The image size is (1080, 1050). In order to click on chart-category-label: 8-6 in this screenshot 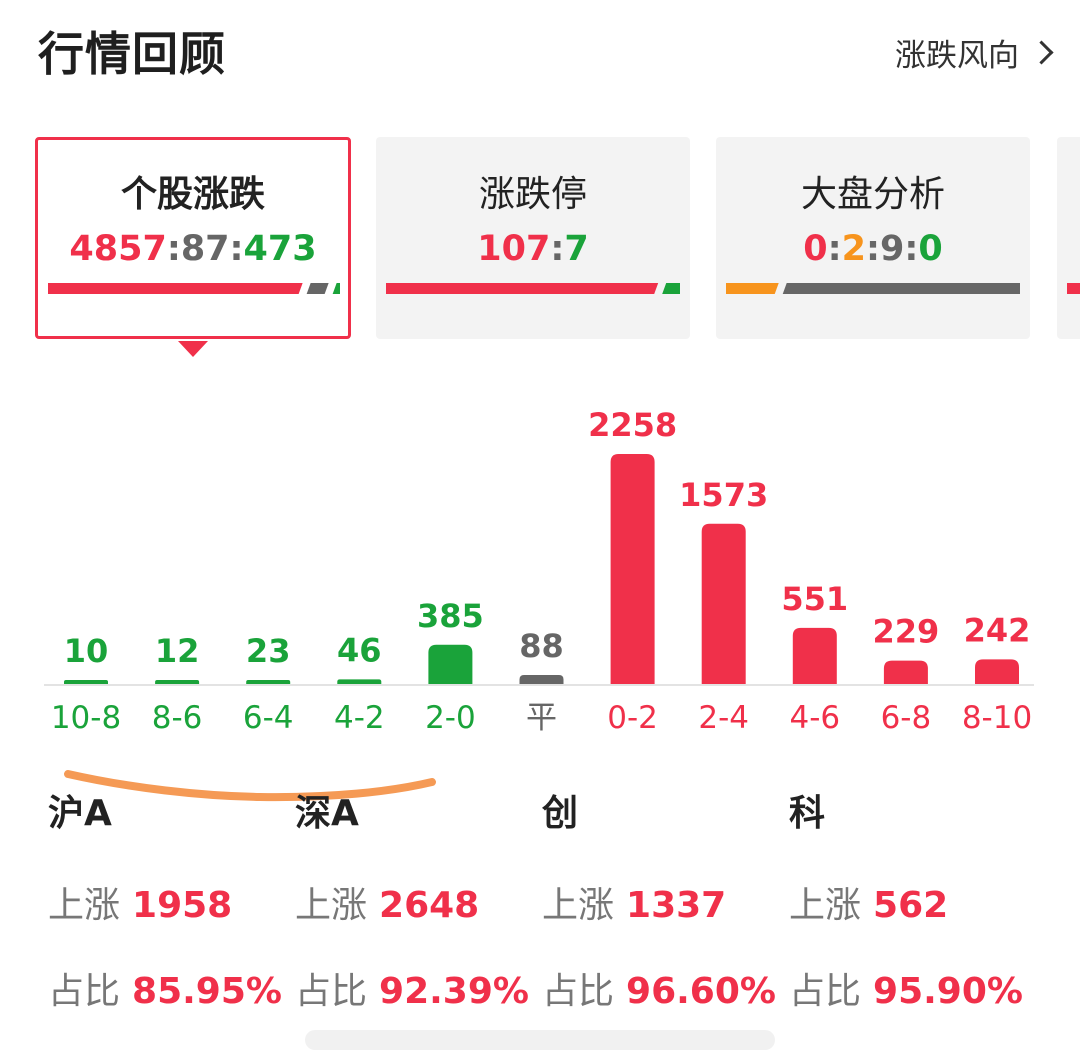, I will do `click(177, 718)`.